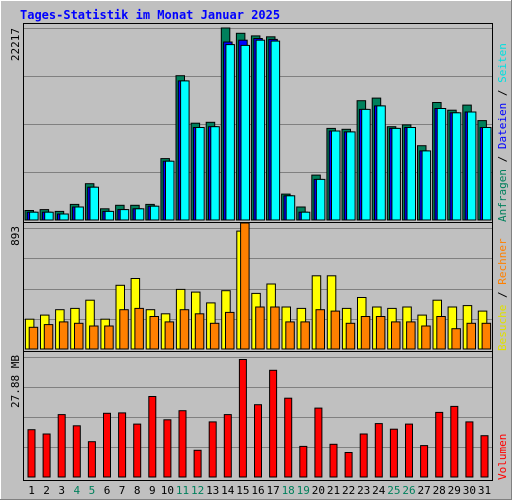  What do you see at coordinates (122, 490) in the screenshot?
I see `x-label-day-7: 7` at bounding box center [122, 490].